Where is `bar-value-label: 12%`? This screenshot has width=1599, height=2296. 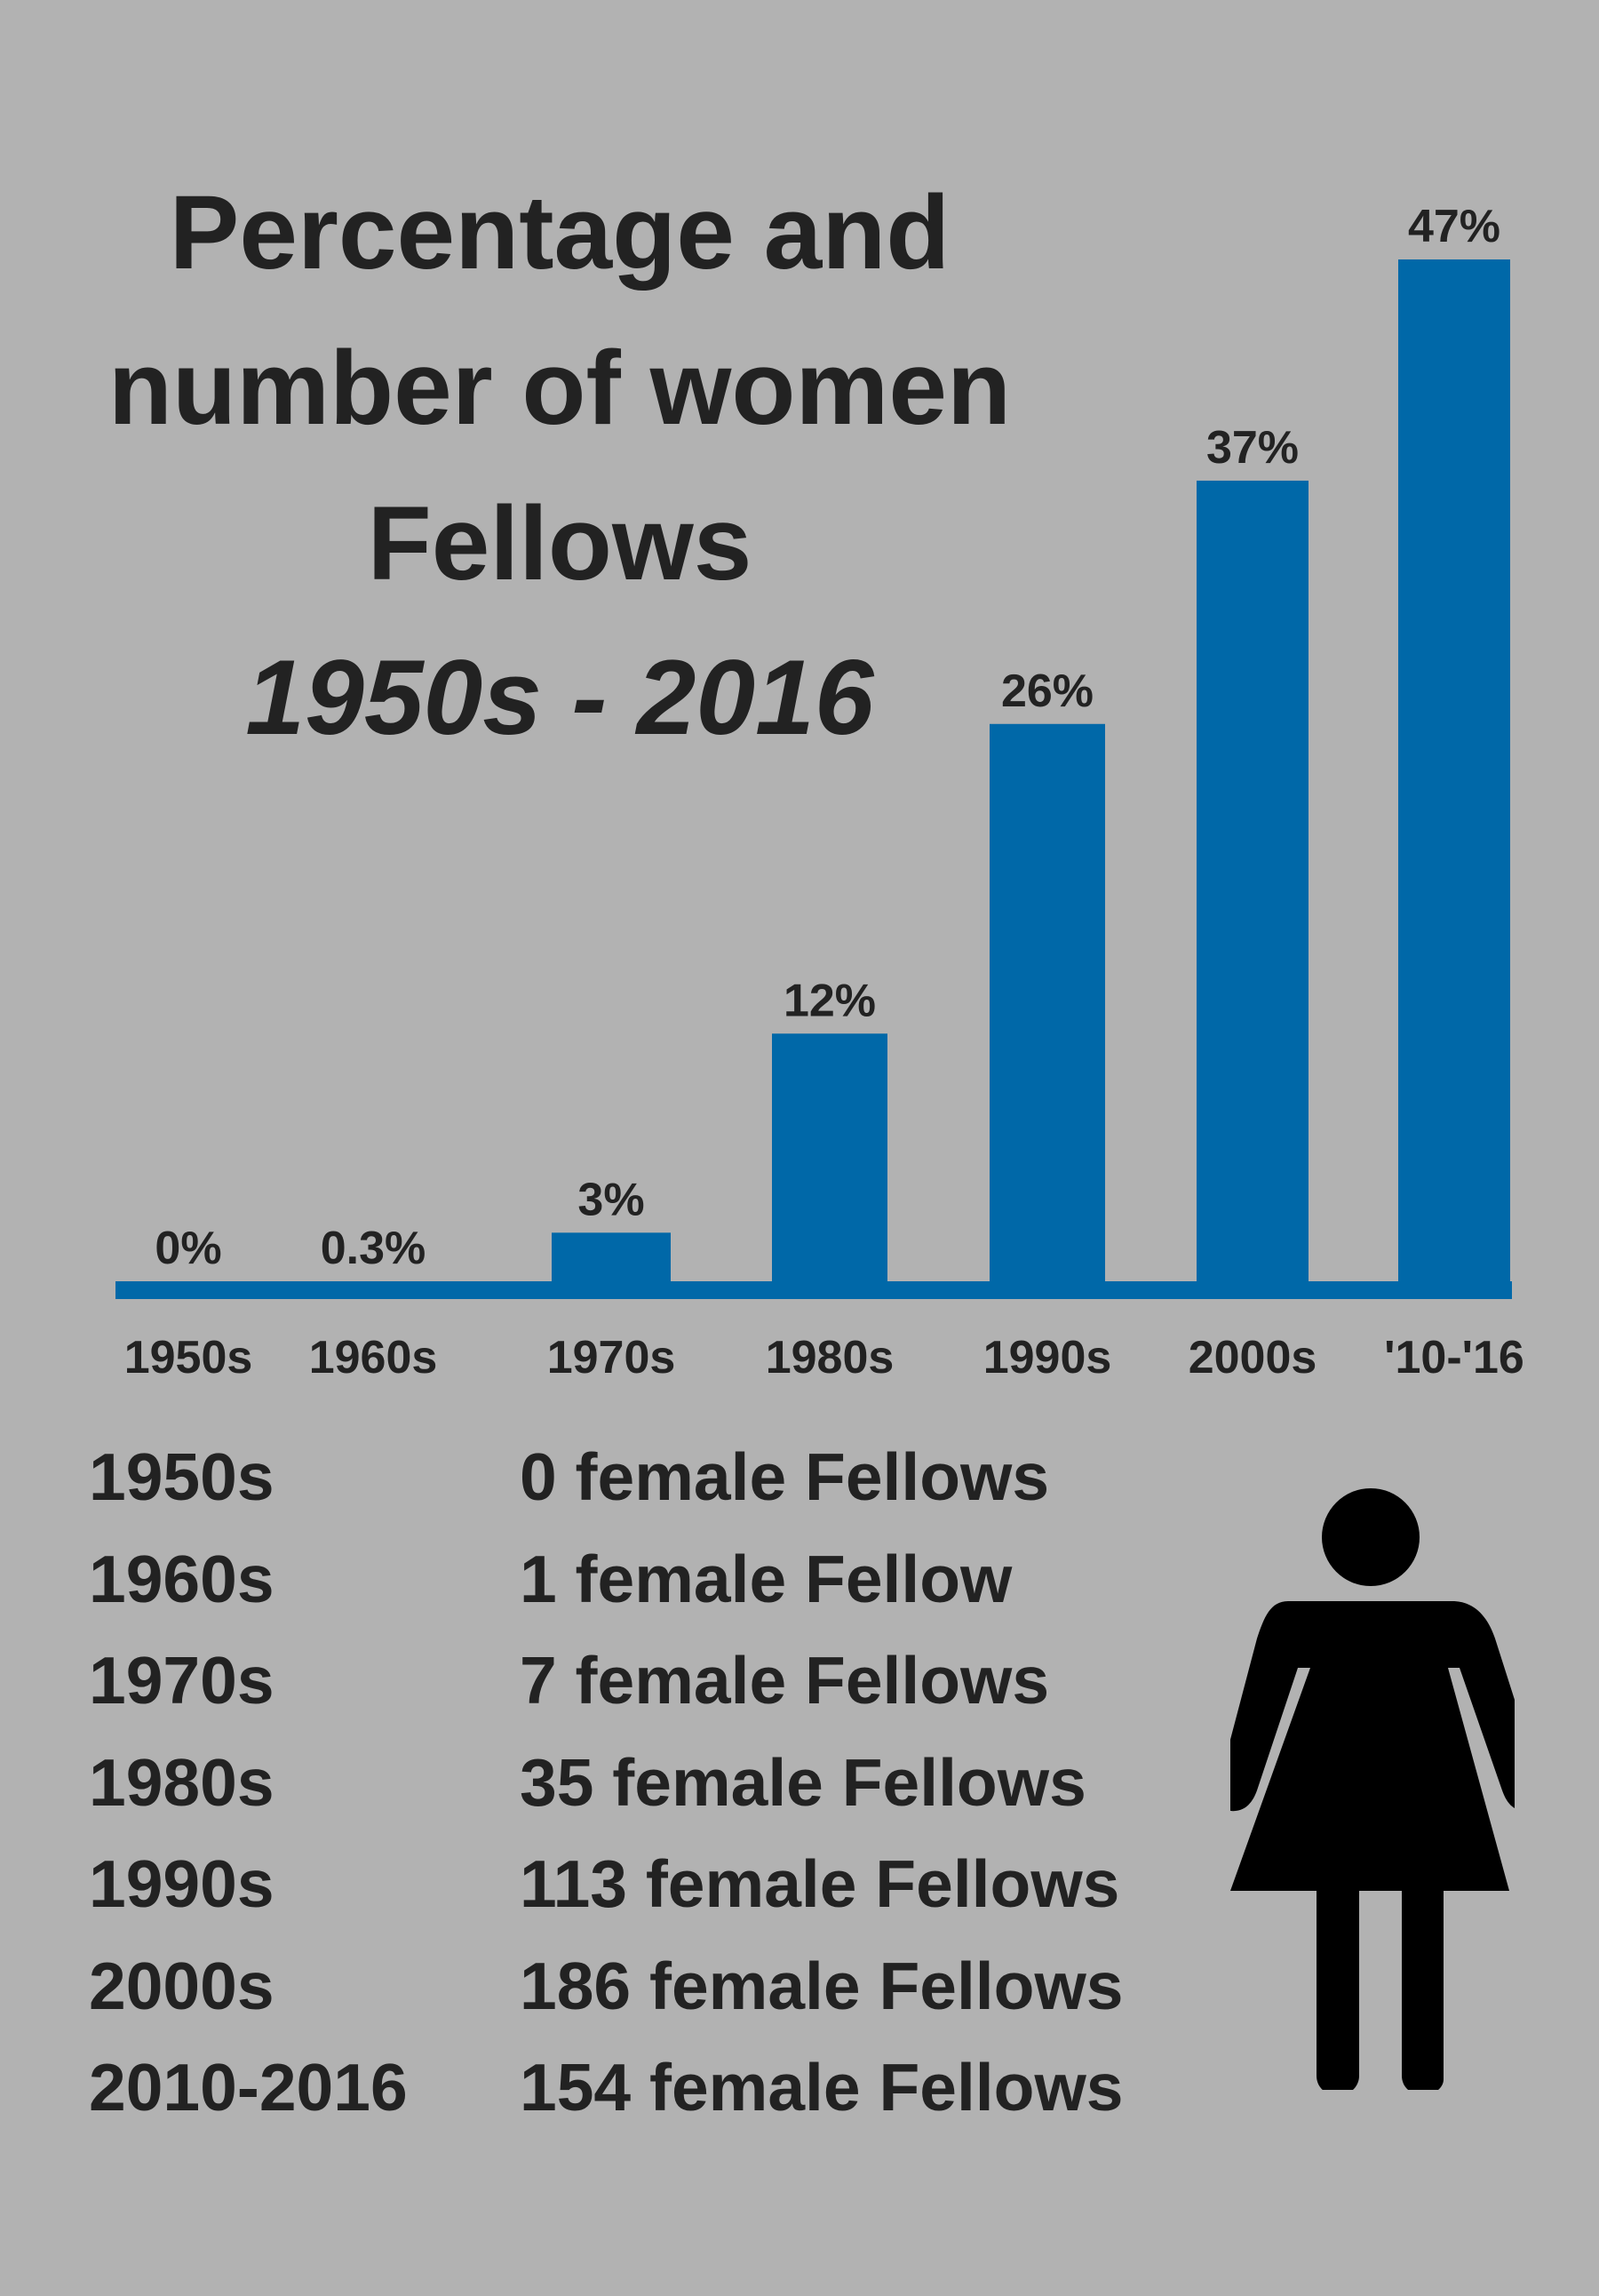
bar-value-label: 12% is located at coordinates (830, 1001).